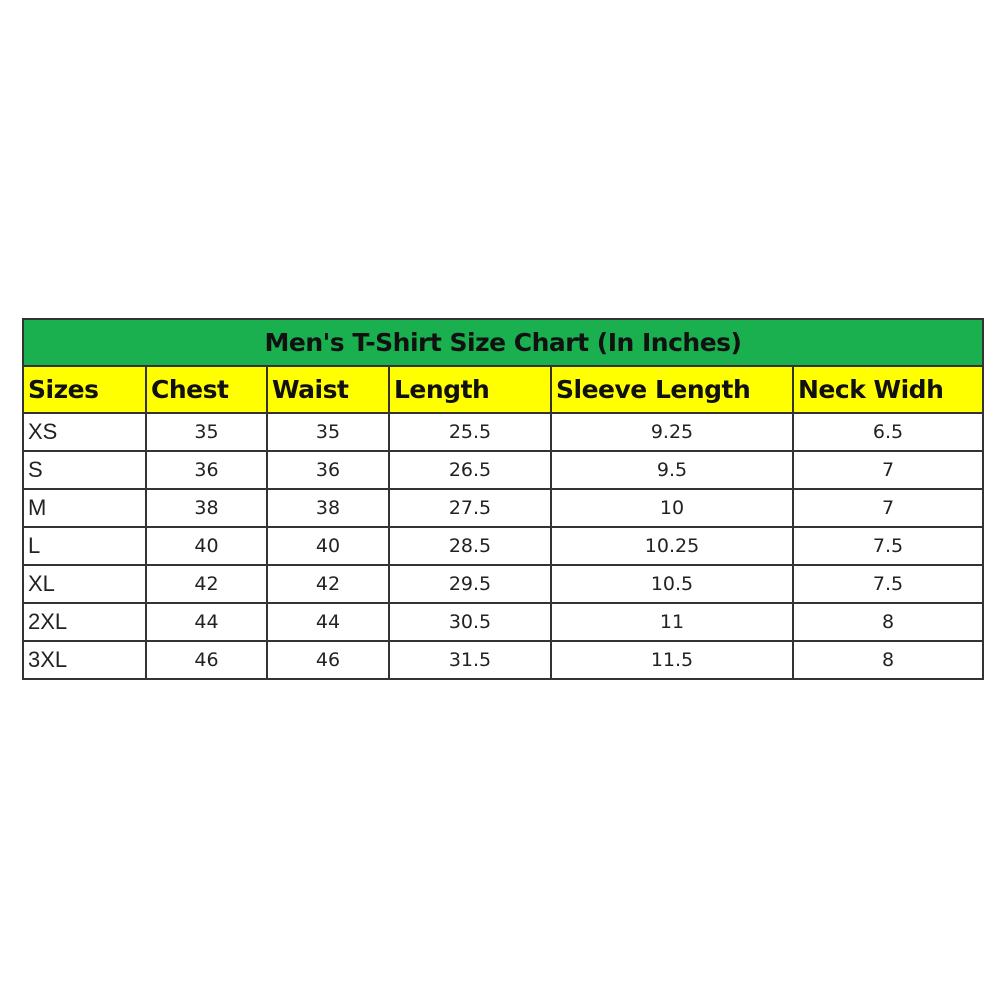 This screenshot has height=1000, width=1000. What do you see at coordinates (672, 546) in the screenshot?
I see `value-cell: 10.25` at bounding box center [672, 546].